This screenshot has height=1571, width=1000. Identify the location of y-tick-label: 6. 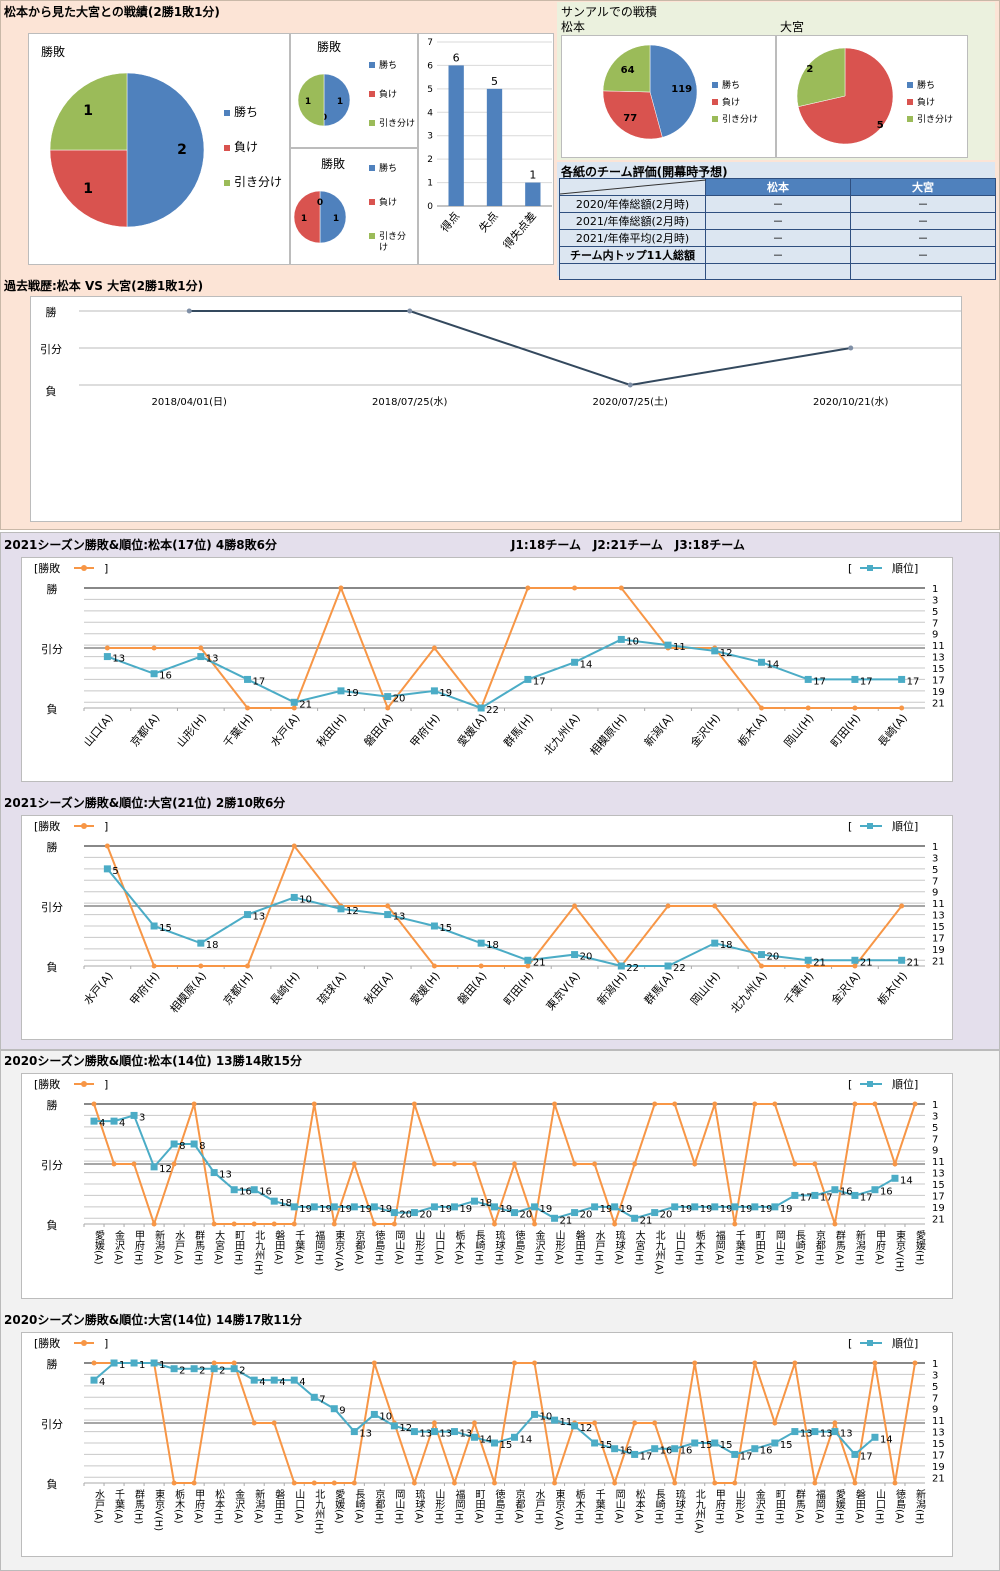
(430, 66).